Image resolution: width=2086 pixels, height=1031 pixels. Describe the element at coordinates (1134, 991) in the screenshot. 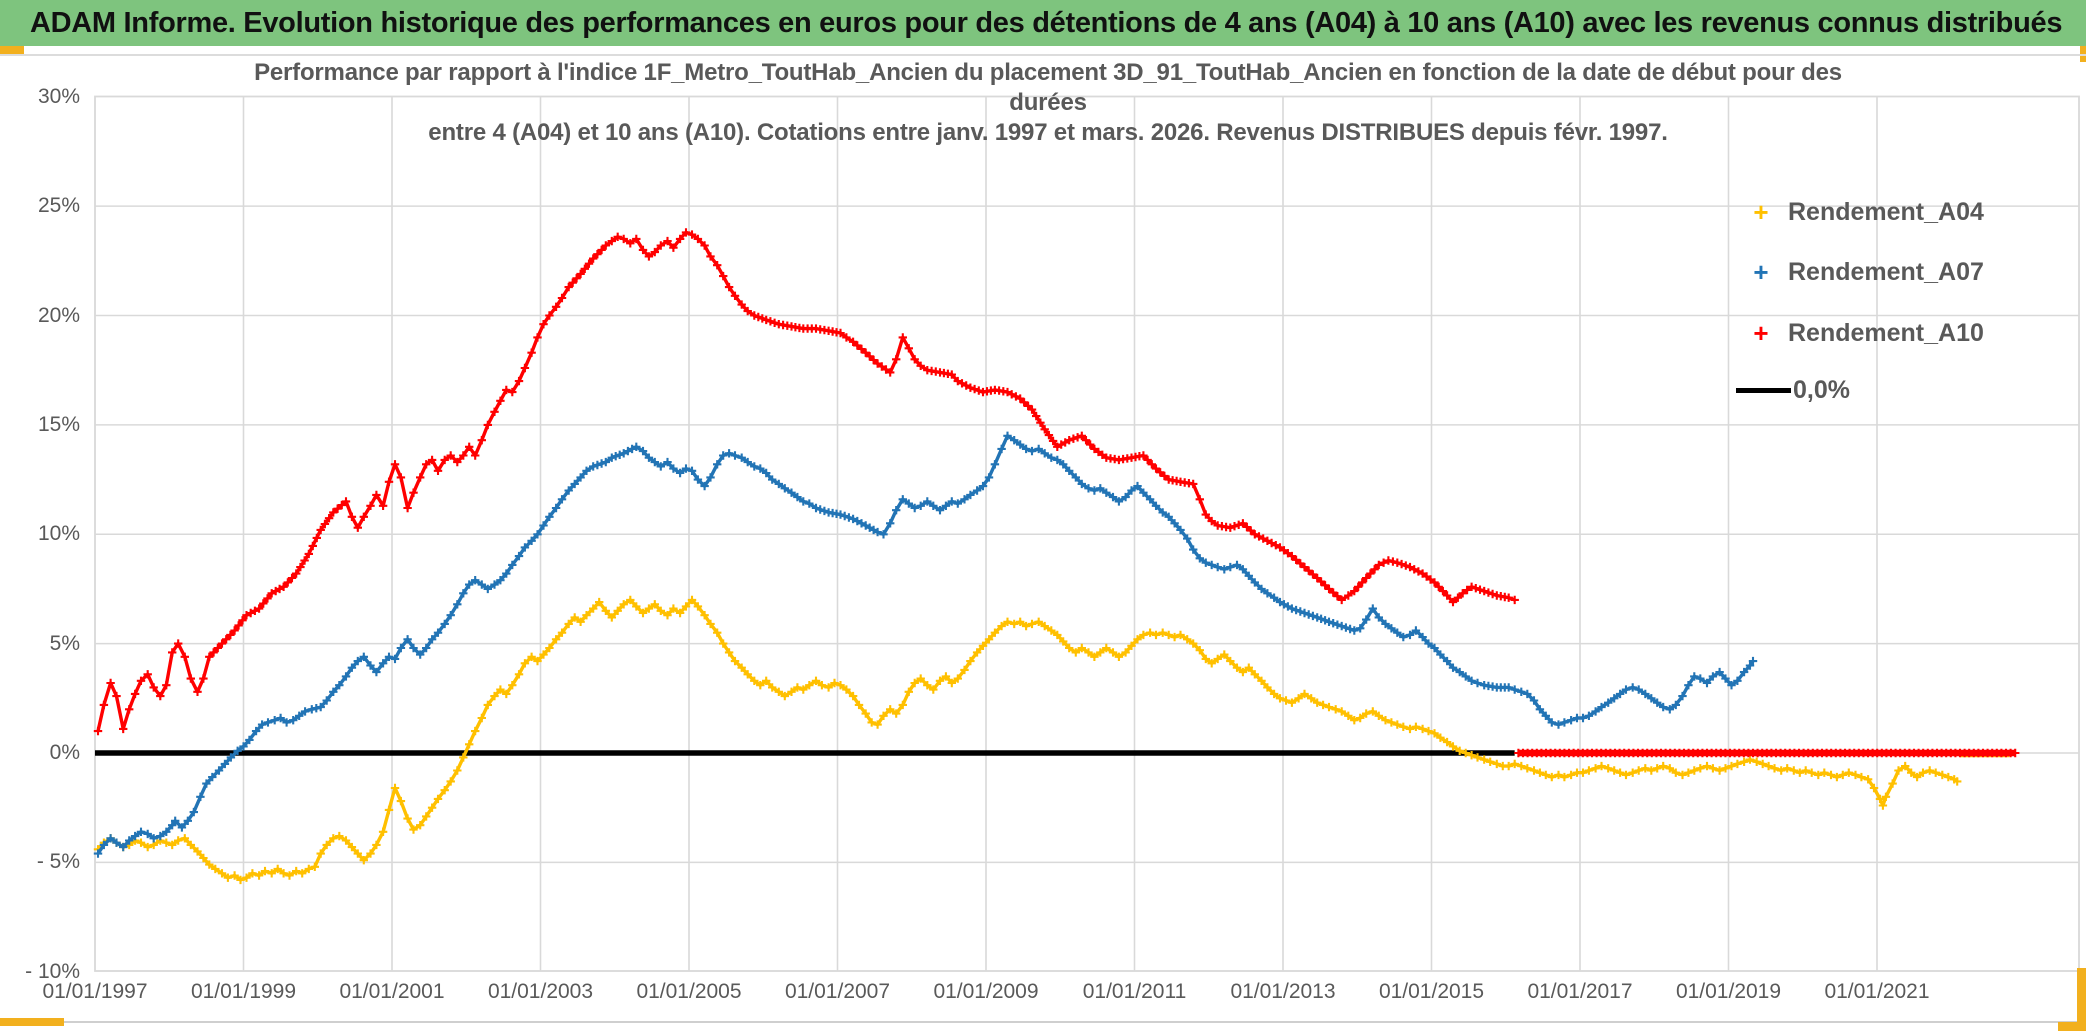

I see `x-tick-2011: 01/01/2011` at that location.